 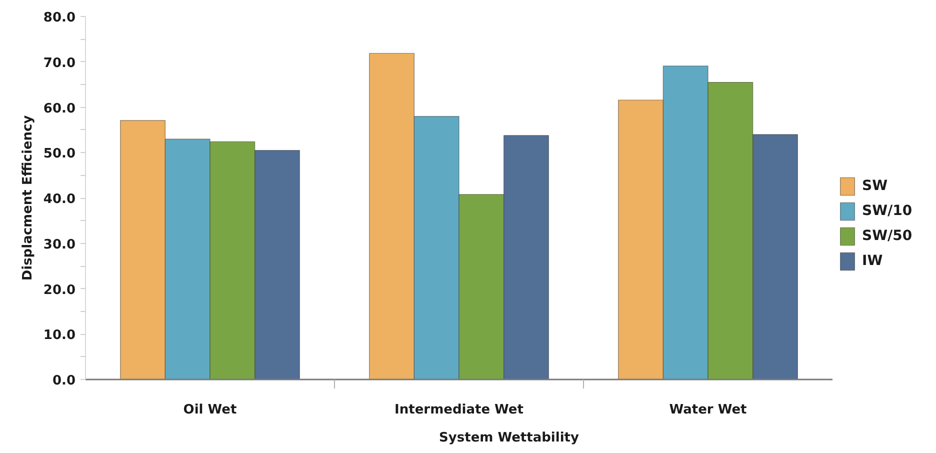 I want to click on y-tick-label: 30.0, so click(x=59, y=244).